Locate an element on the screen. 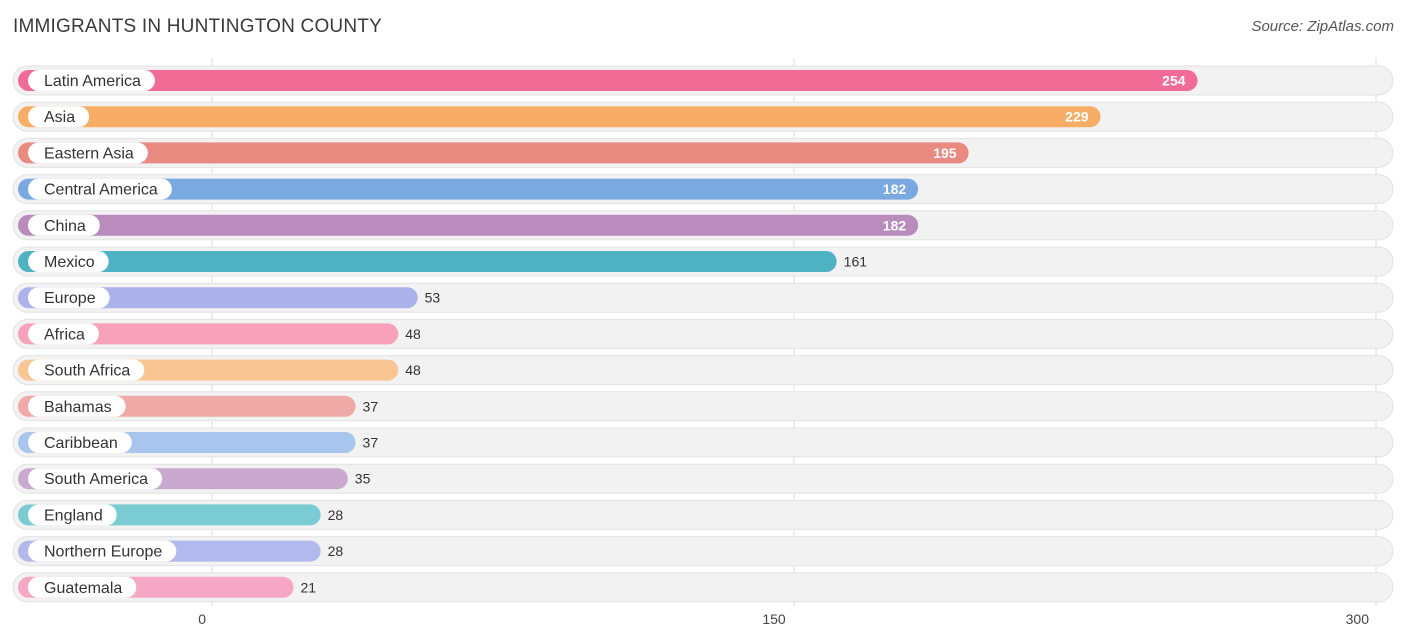  bar-row: Africa 48 is located at coordinates (703, 333).